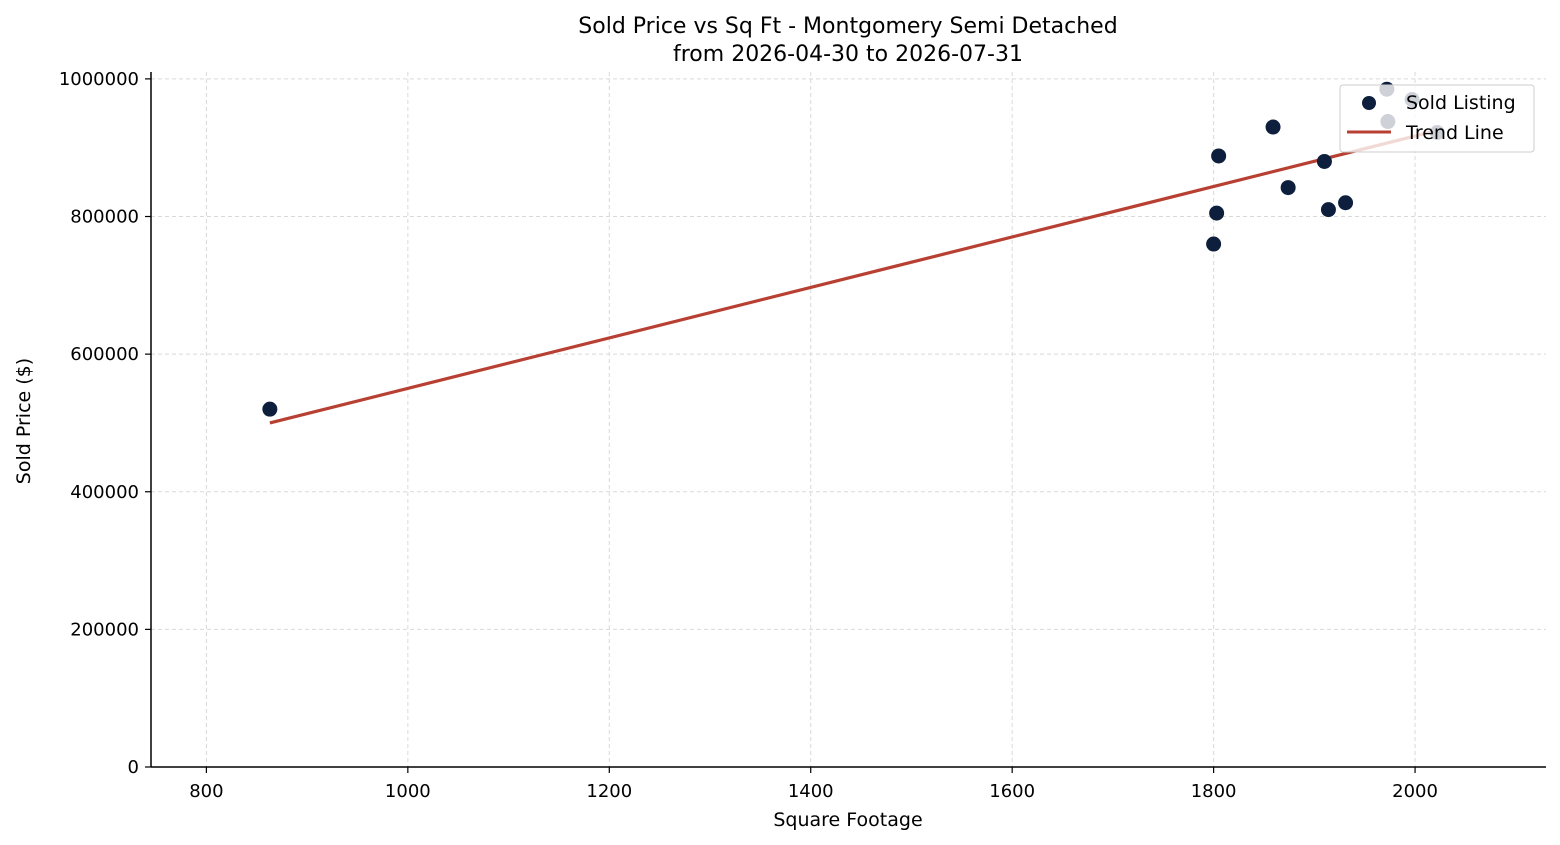 This screenshot has height=845, width=1560. Describe the element at coordinates (1012, 791) in the screenshot. I see `x-tick-label: 1600` at that location.